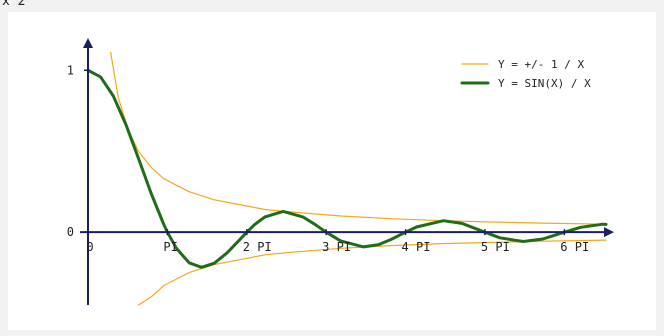 The height and width of the screenshot is (336, 664). I want to click on x-tick-label: 4 PI, so click(416, 247).